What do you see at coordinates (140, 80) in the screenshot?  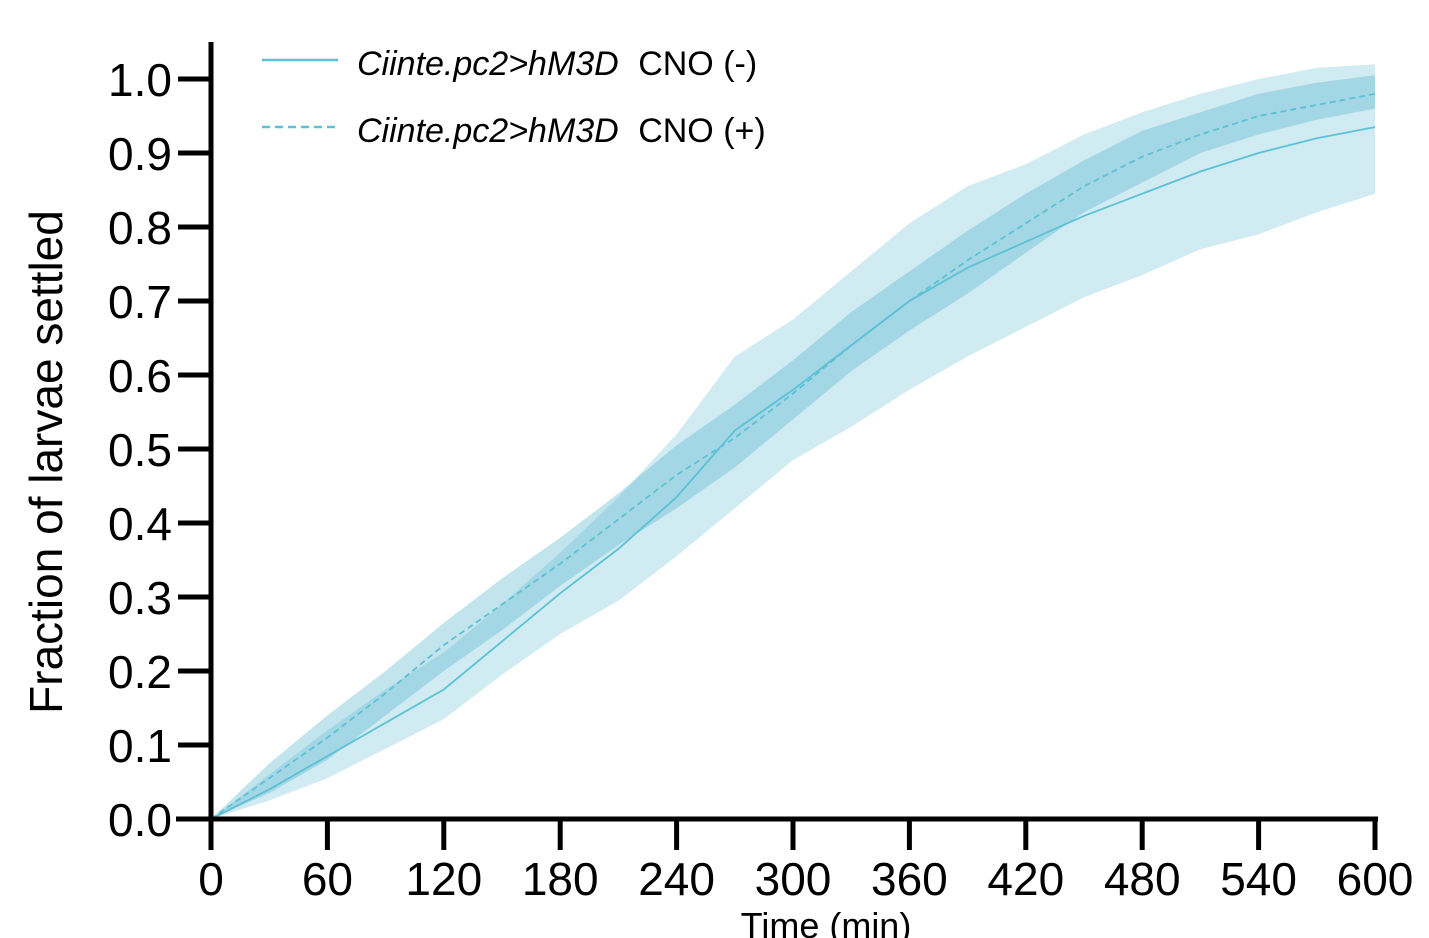 I see `y-tick-label: 1.0` at bounding box center [140, 80].